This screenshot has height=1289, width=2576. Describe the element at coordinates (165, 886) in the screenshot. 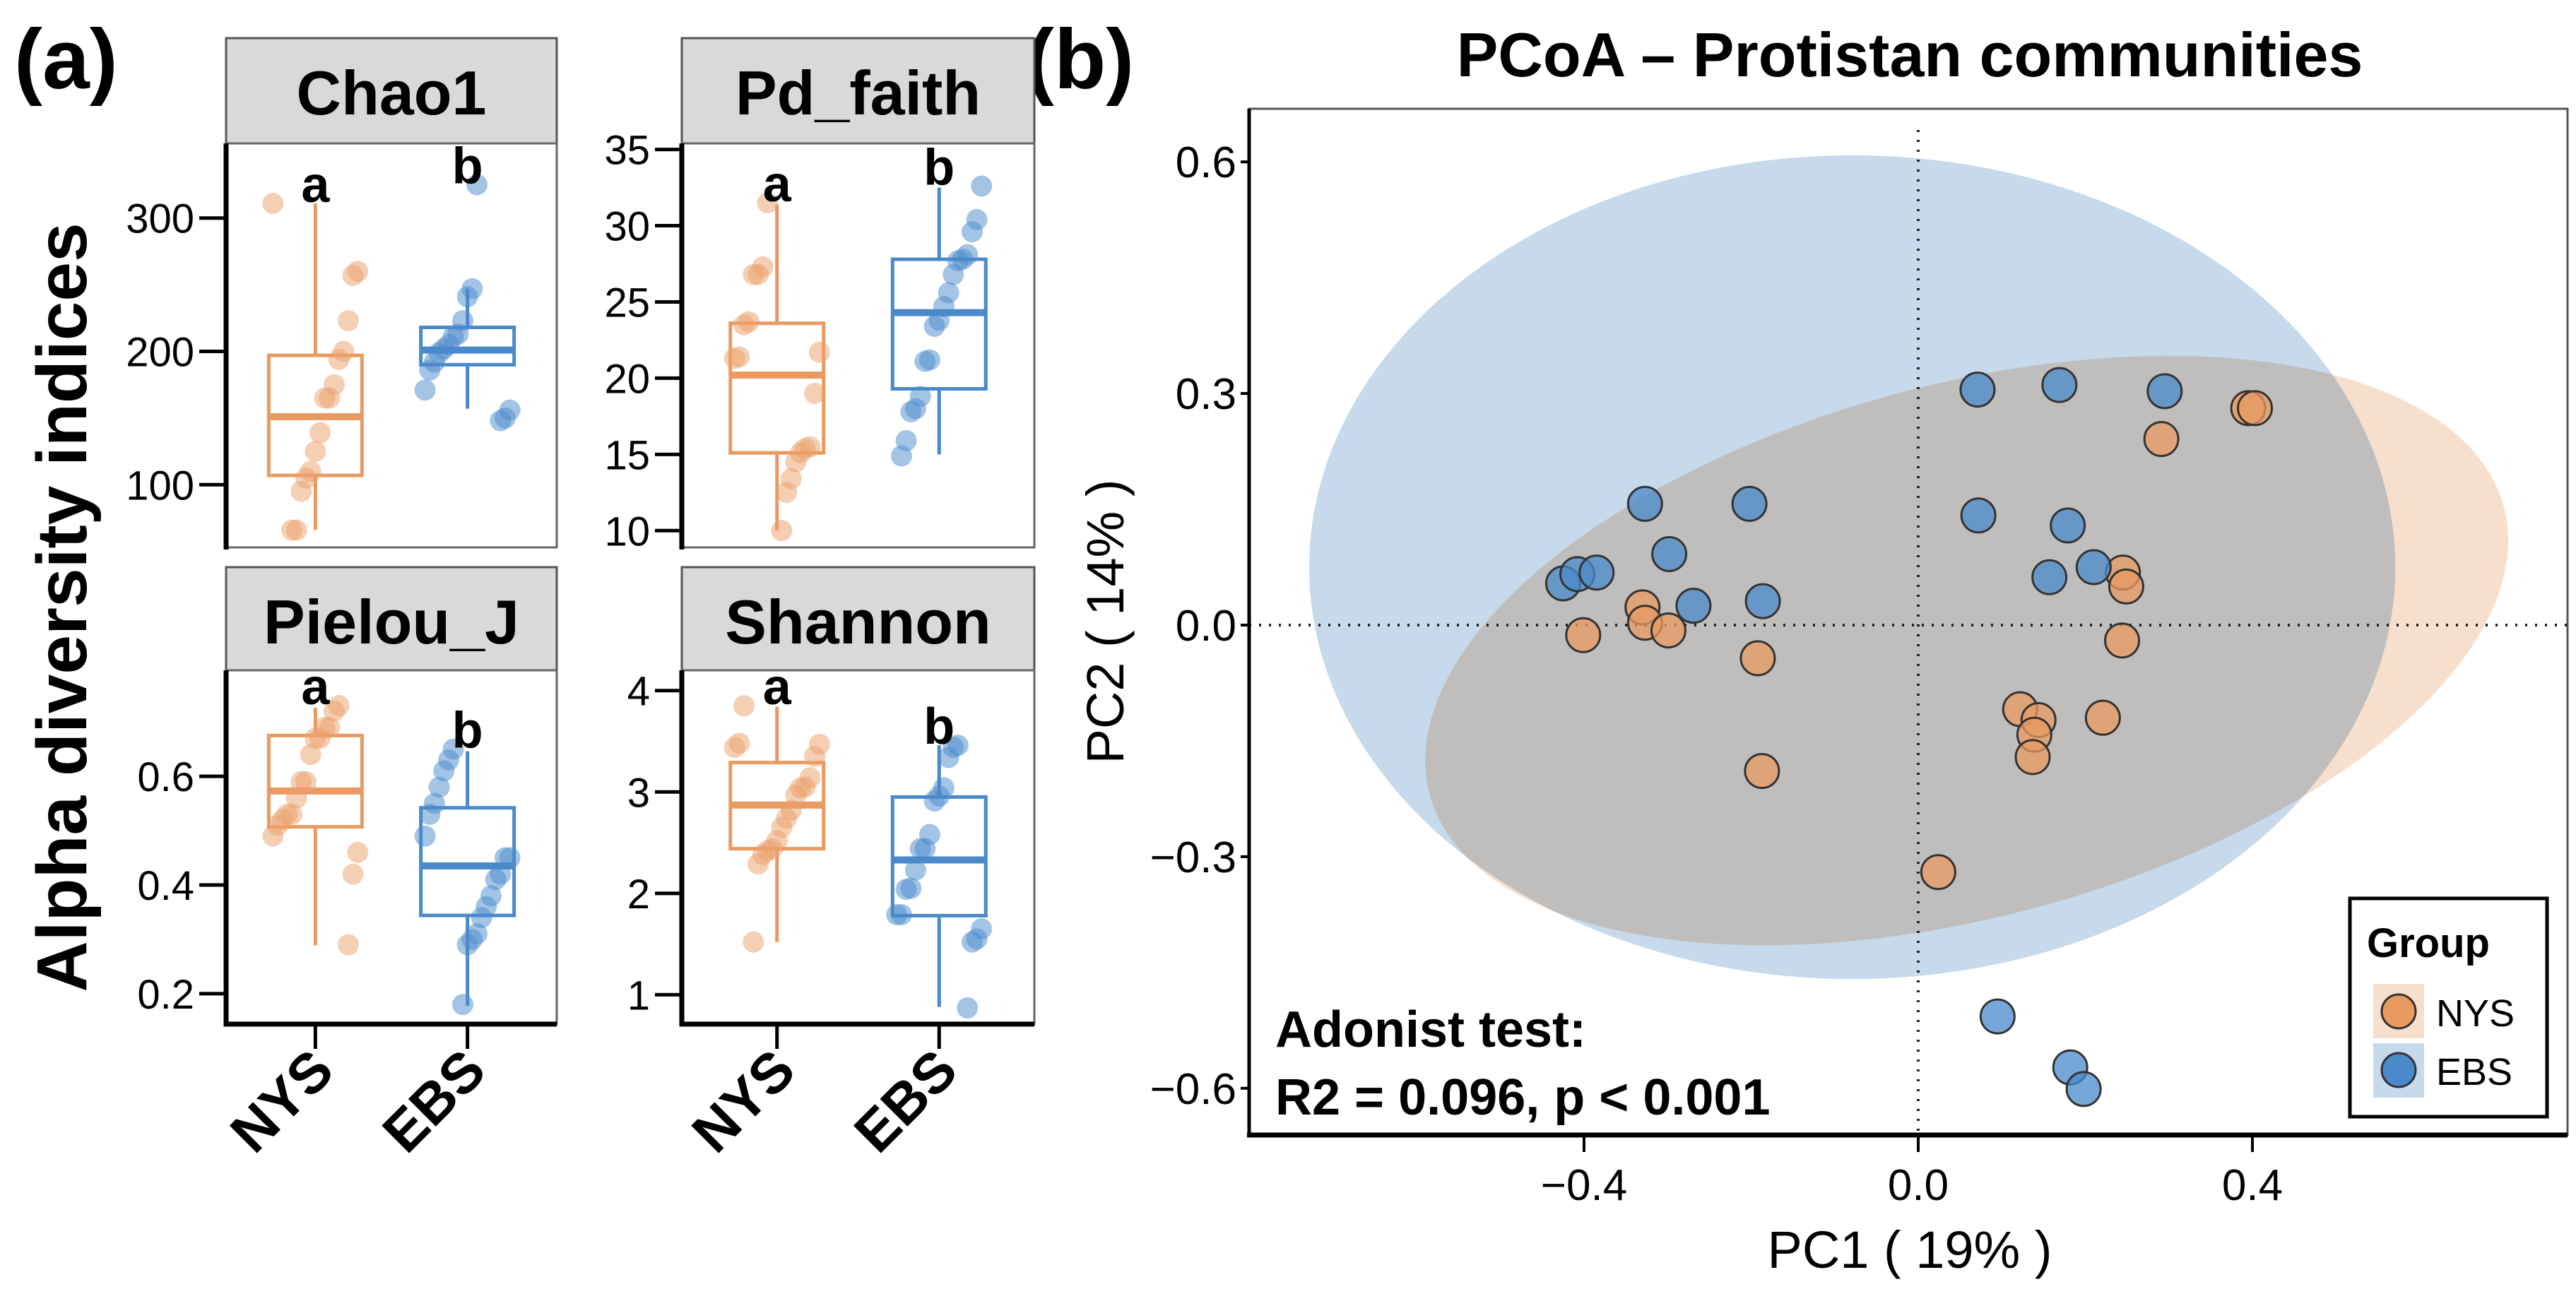

I see `y-tick-label: 0.4` at that location.